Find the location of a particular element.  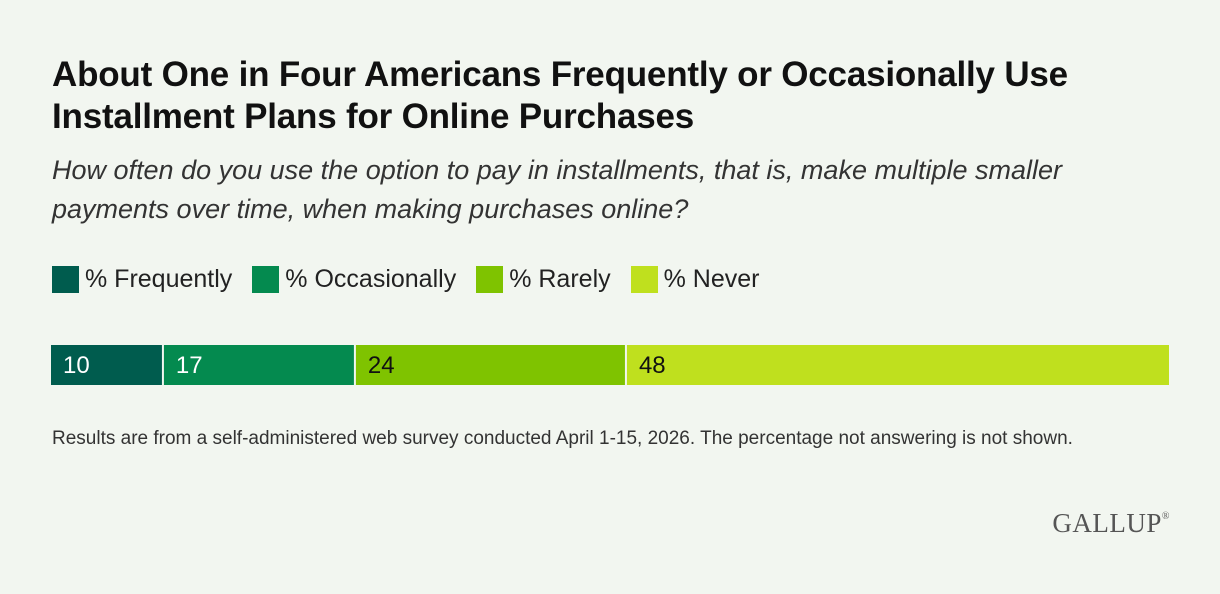

legend-item-rarely: % Rarely is located at coordinates (543, 279).